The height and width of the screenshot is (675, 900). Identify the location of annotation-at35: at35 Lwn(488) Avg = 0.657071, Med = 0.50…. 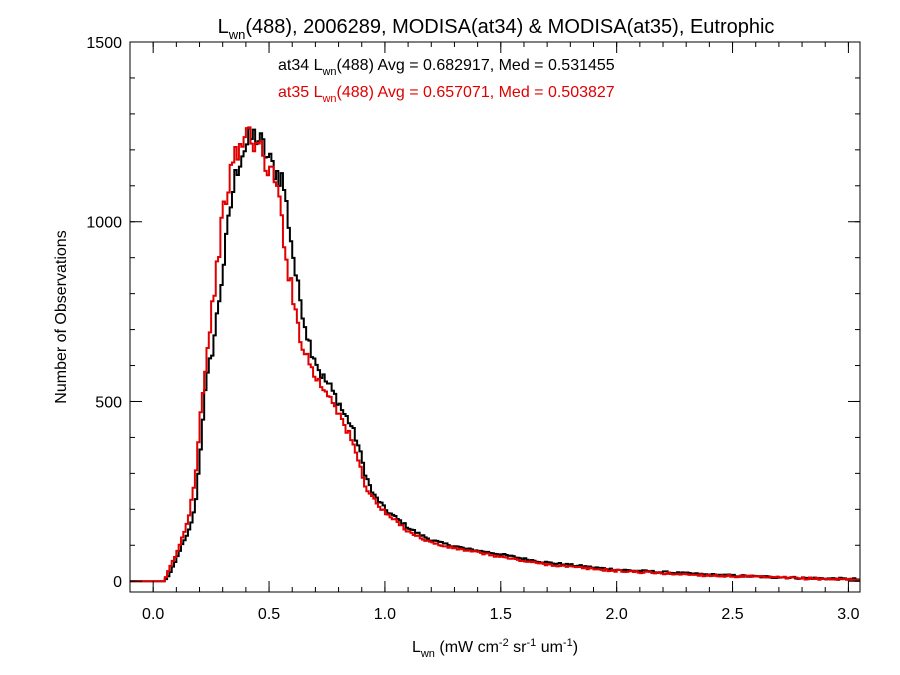
(446, 94).